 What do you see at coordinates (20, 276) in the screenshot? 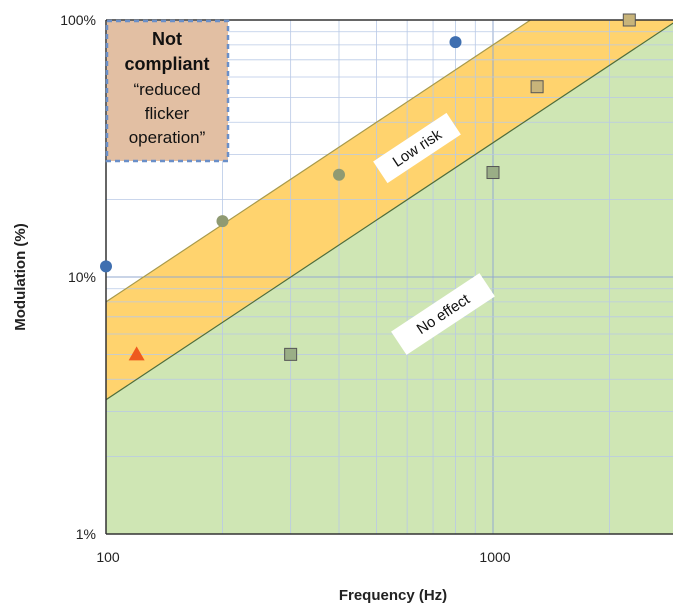
I see `y-axis-title: Modulation (%)` at bounding box center [20, 276].